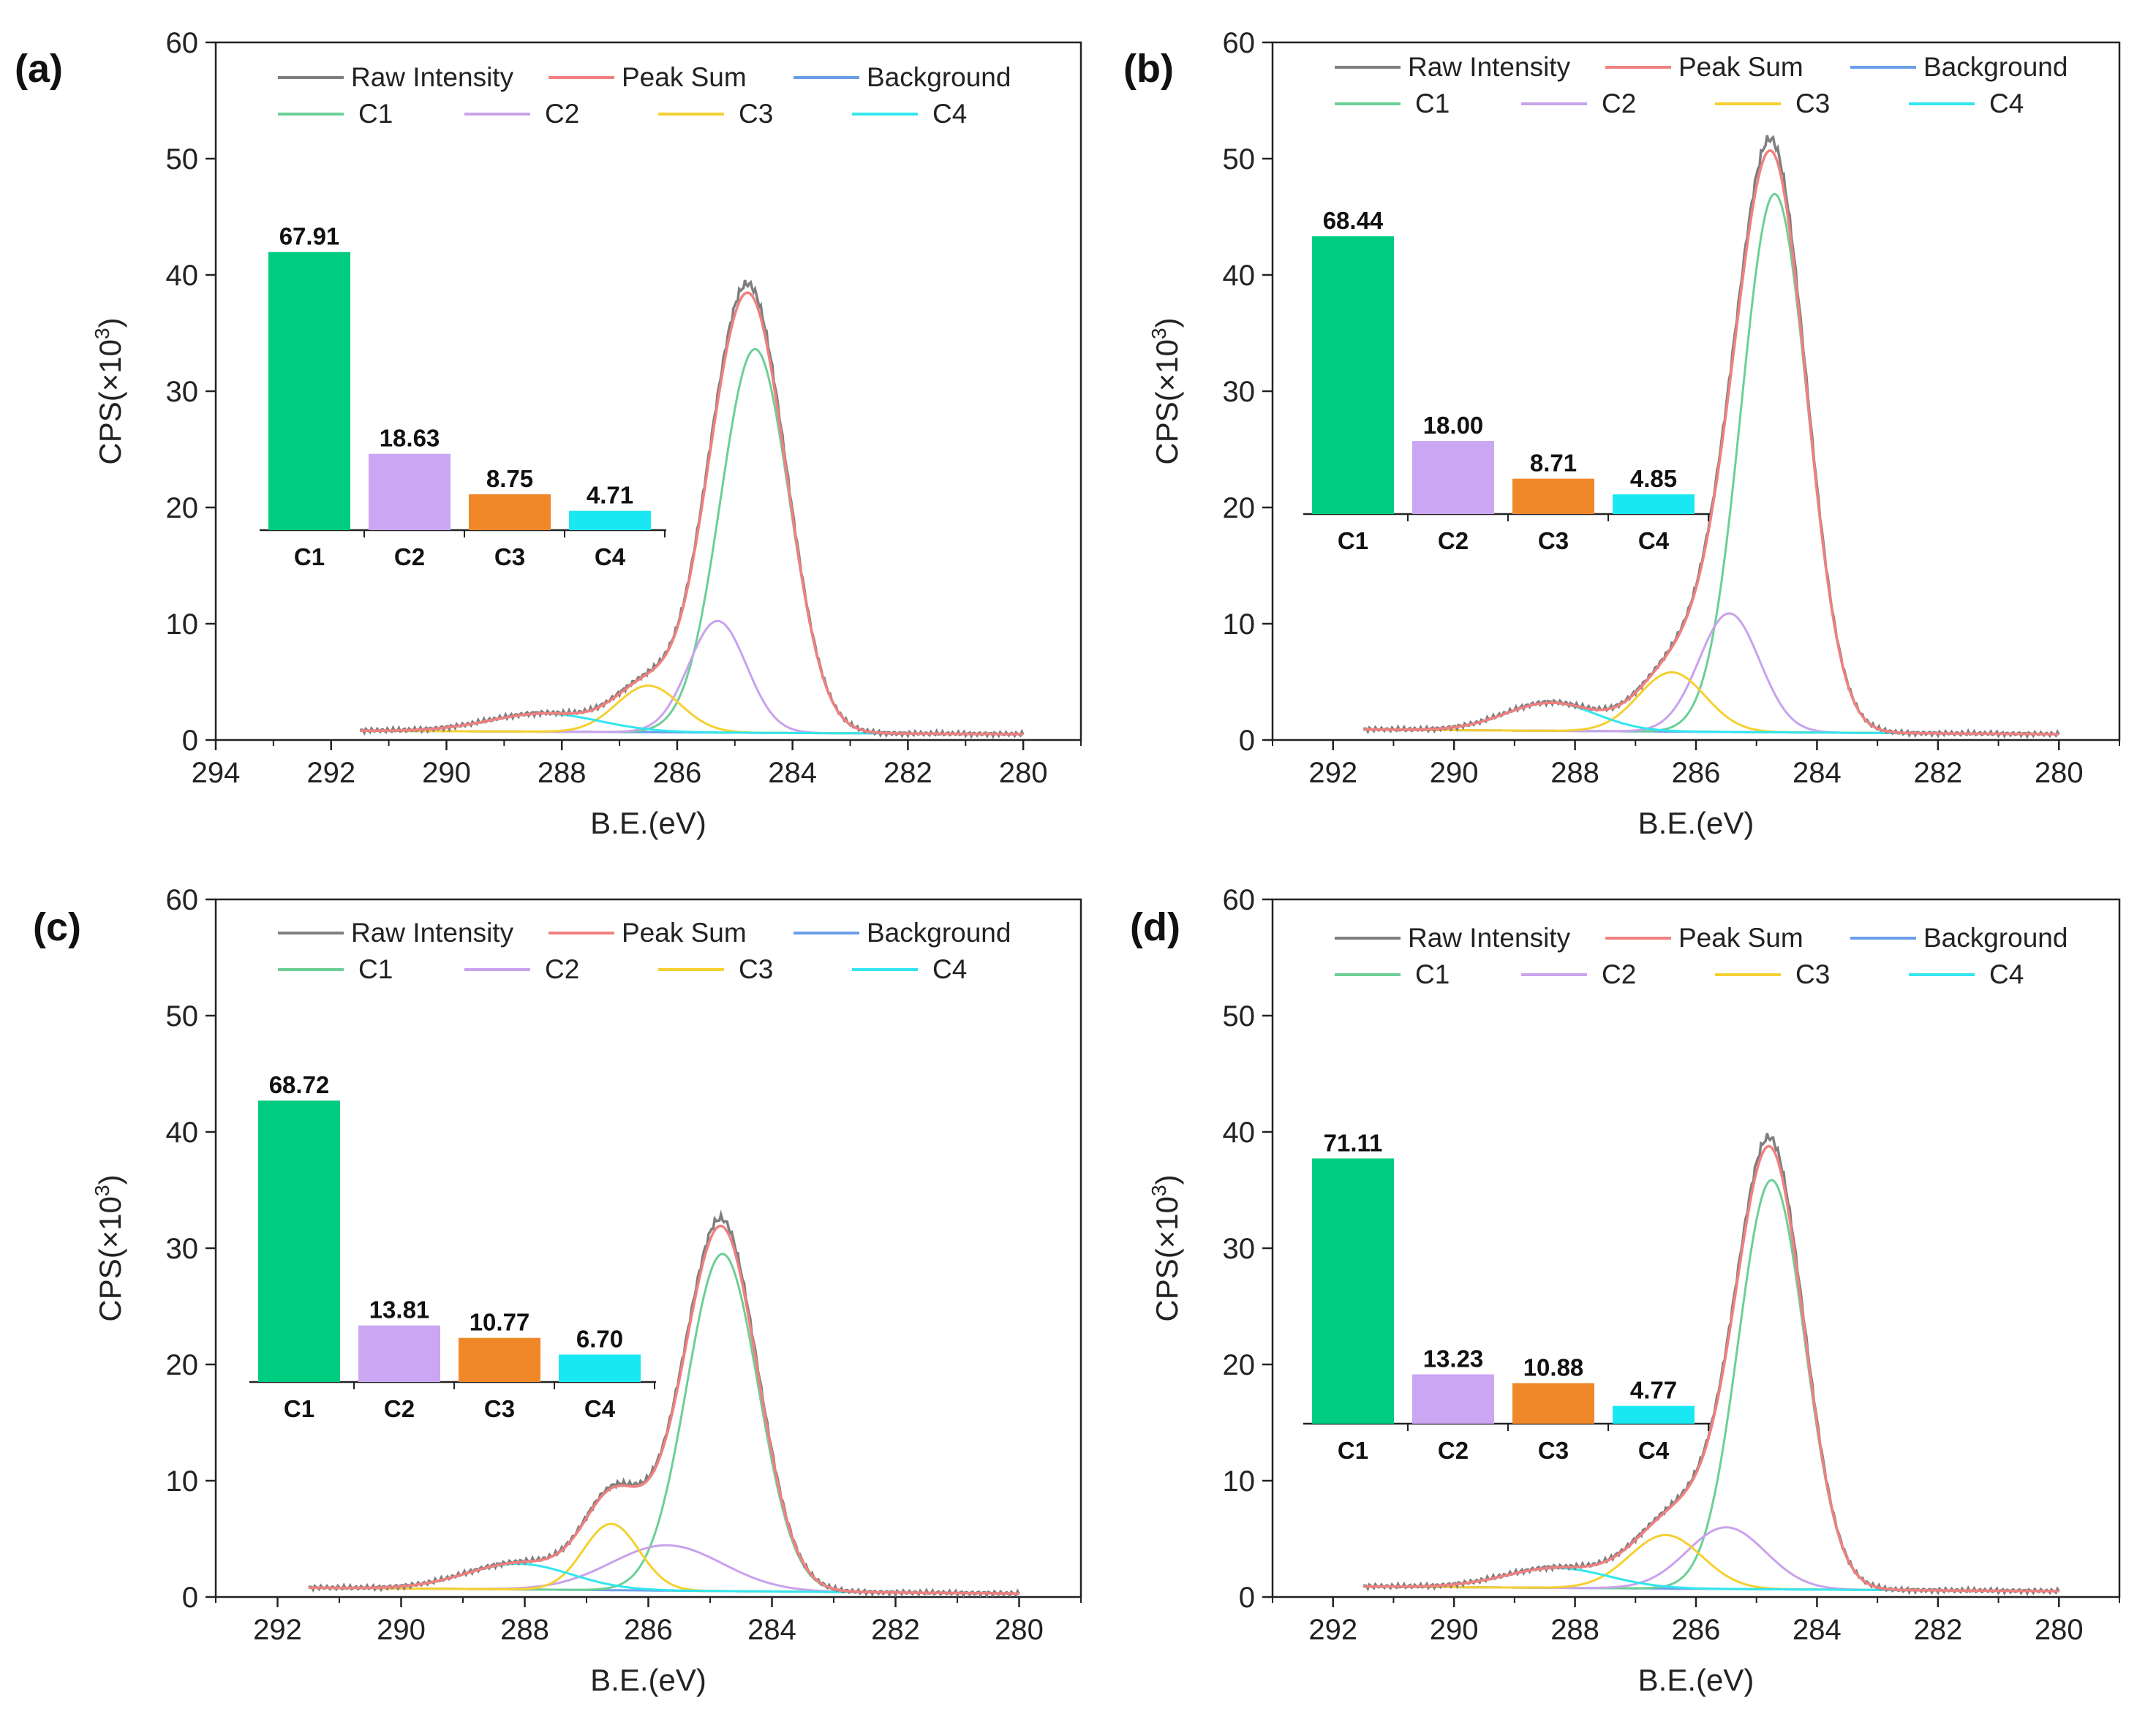 The width and height of the screenshot is (2156, 1733). I want to click on inset-bar-value: 10.88, so click(1553, 1367).